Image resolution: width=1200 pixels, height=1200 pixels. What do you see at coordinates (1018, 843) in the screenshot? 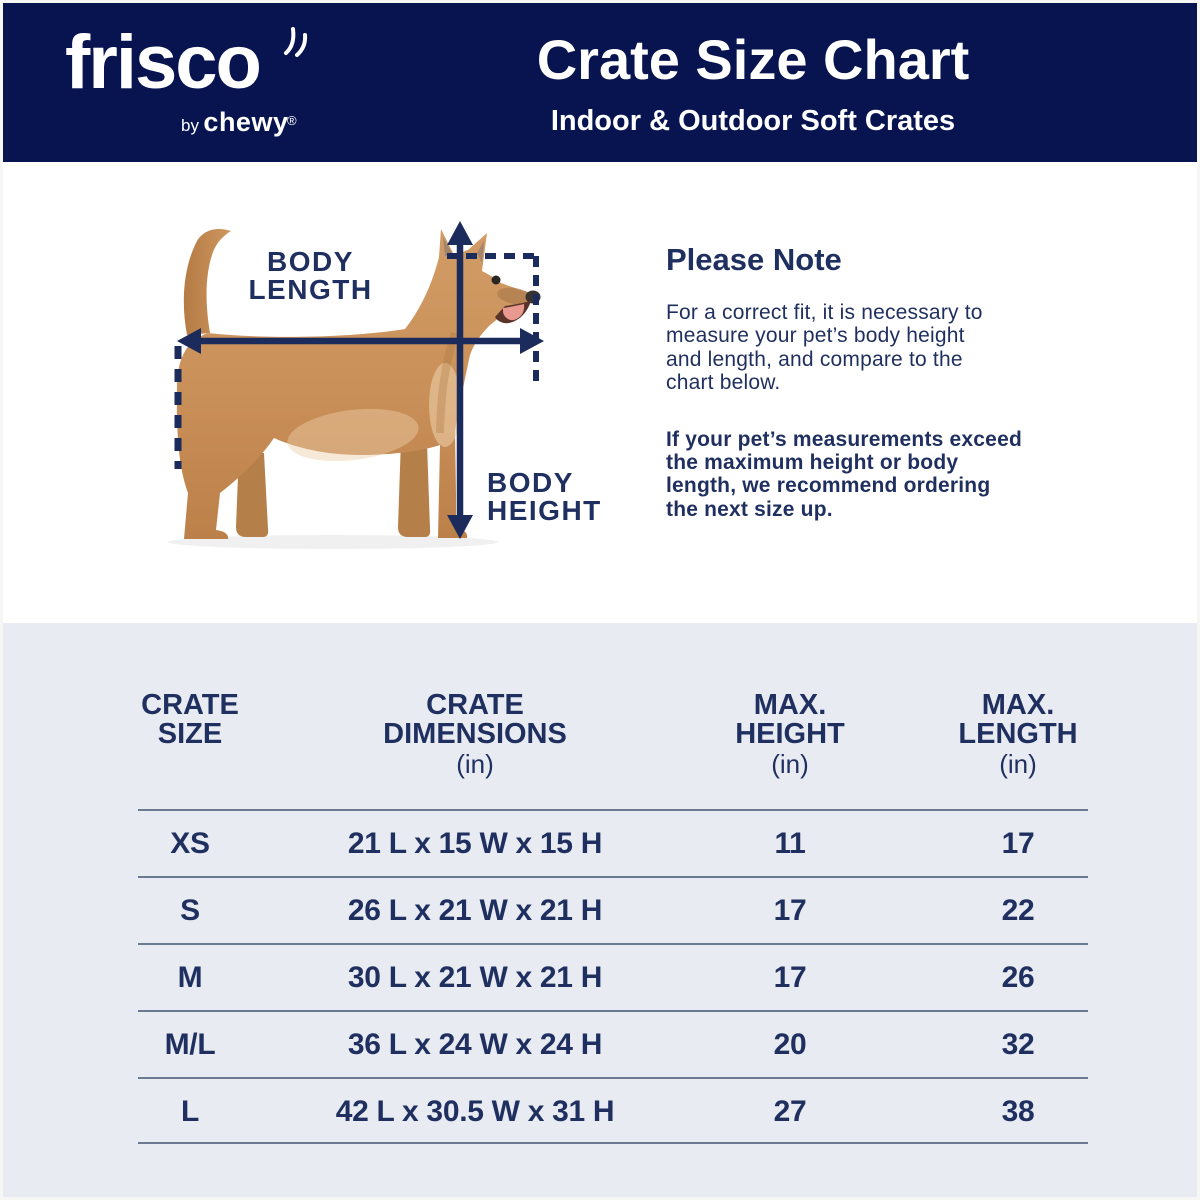
I see `cell-max-length: 17` at bounding box center [1018, 843].